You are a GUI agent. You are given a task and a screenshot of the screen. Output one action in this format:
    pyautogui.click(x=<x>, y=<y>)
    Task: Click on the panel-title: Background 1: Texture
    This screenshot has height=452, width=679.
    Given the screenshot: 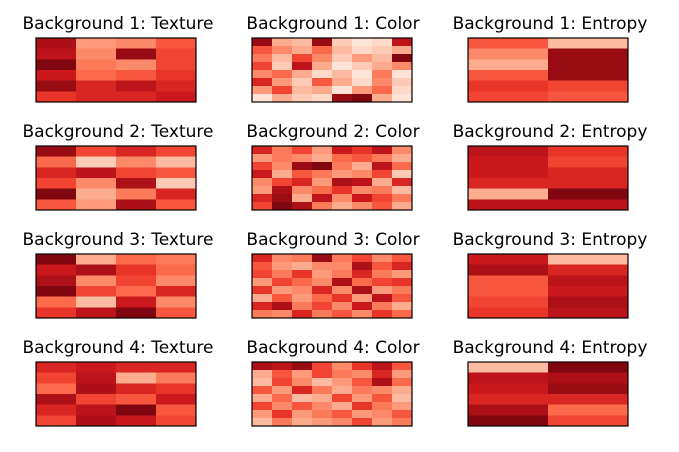 What is the action you would take?
    pyautogui.click(x=117, y=24)
    